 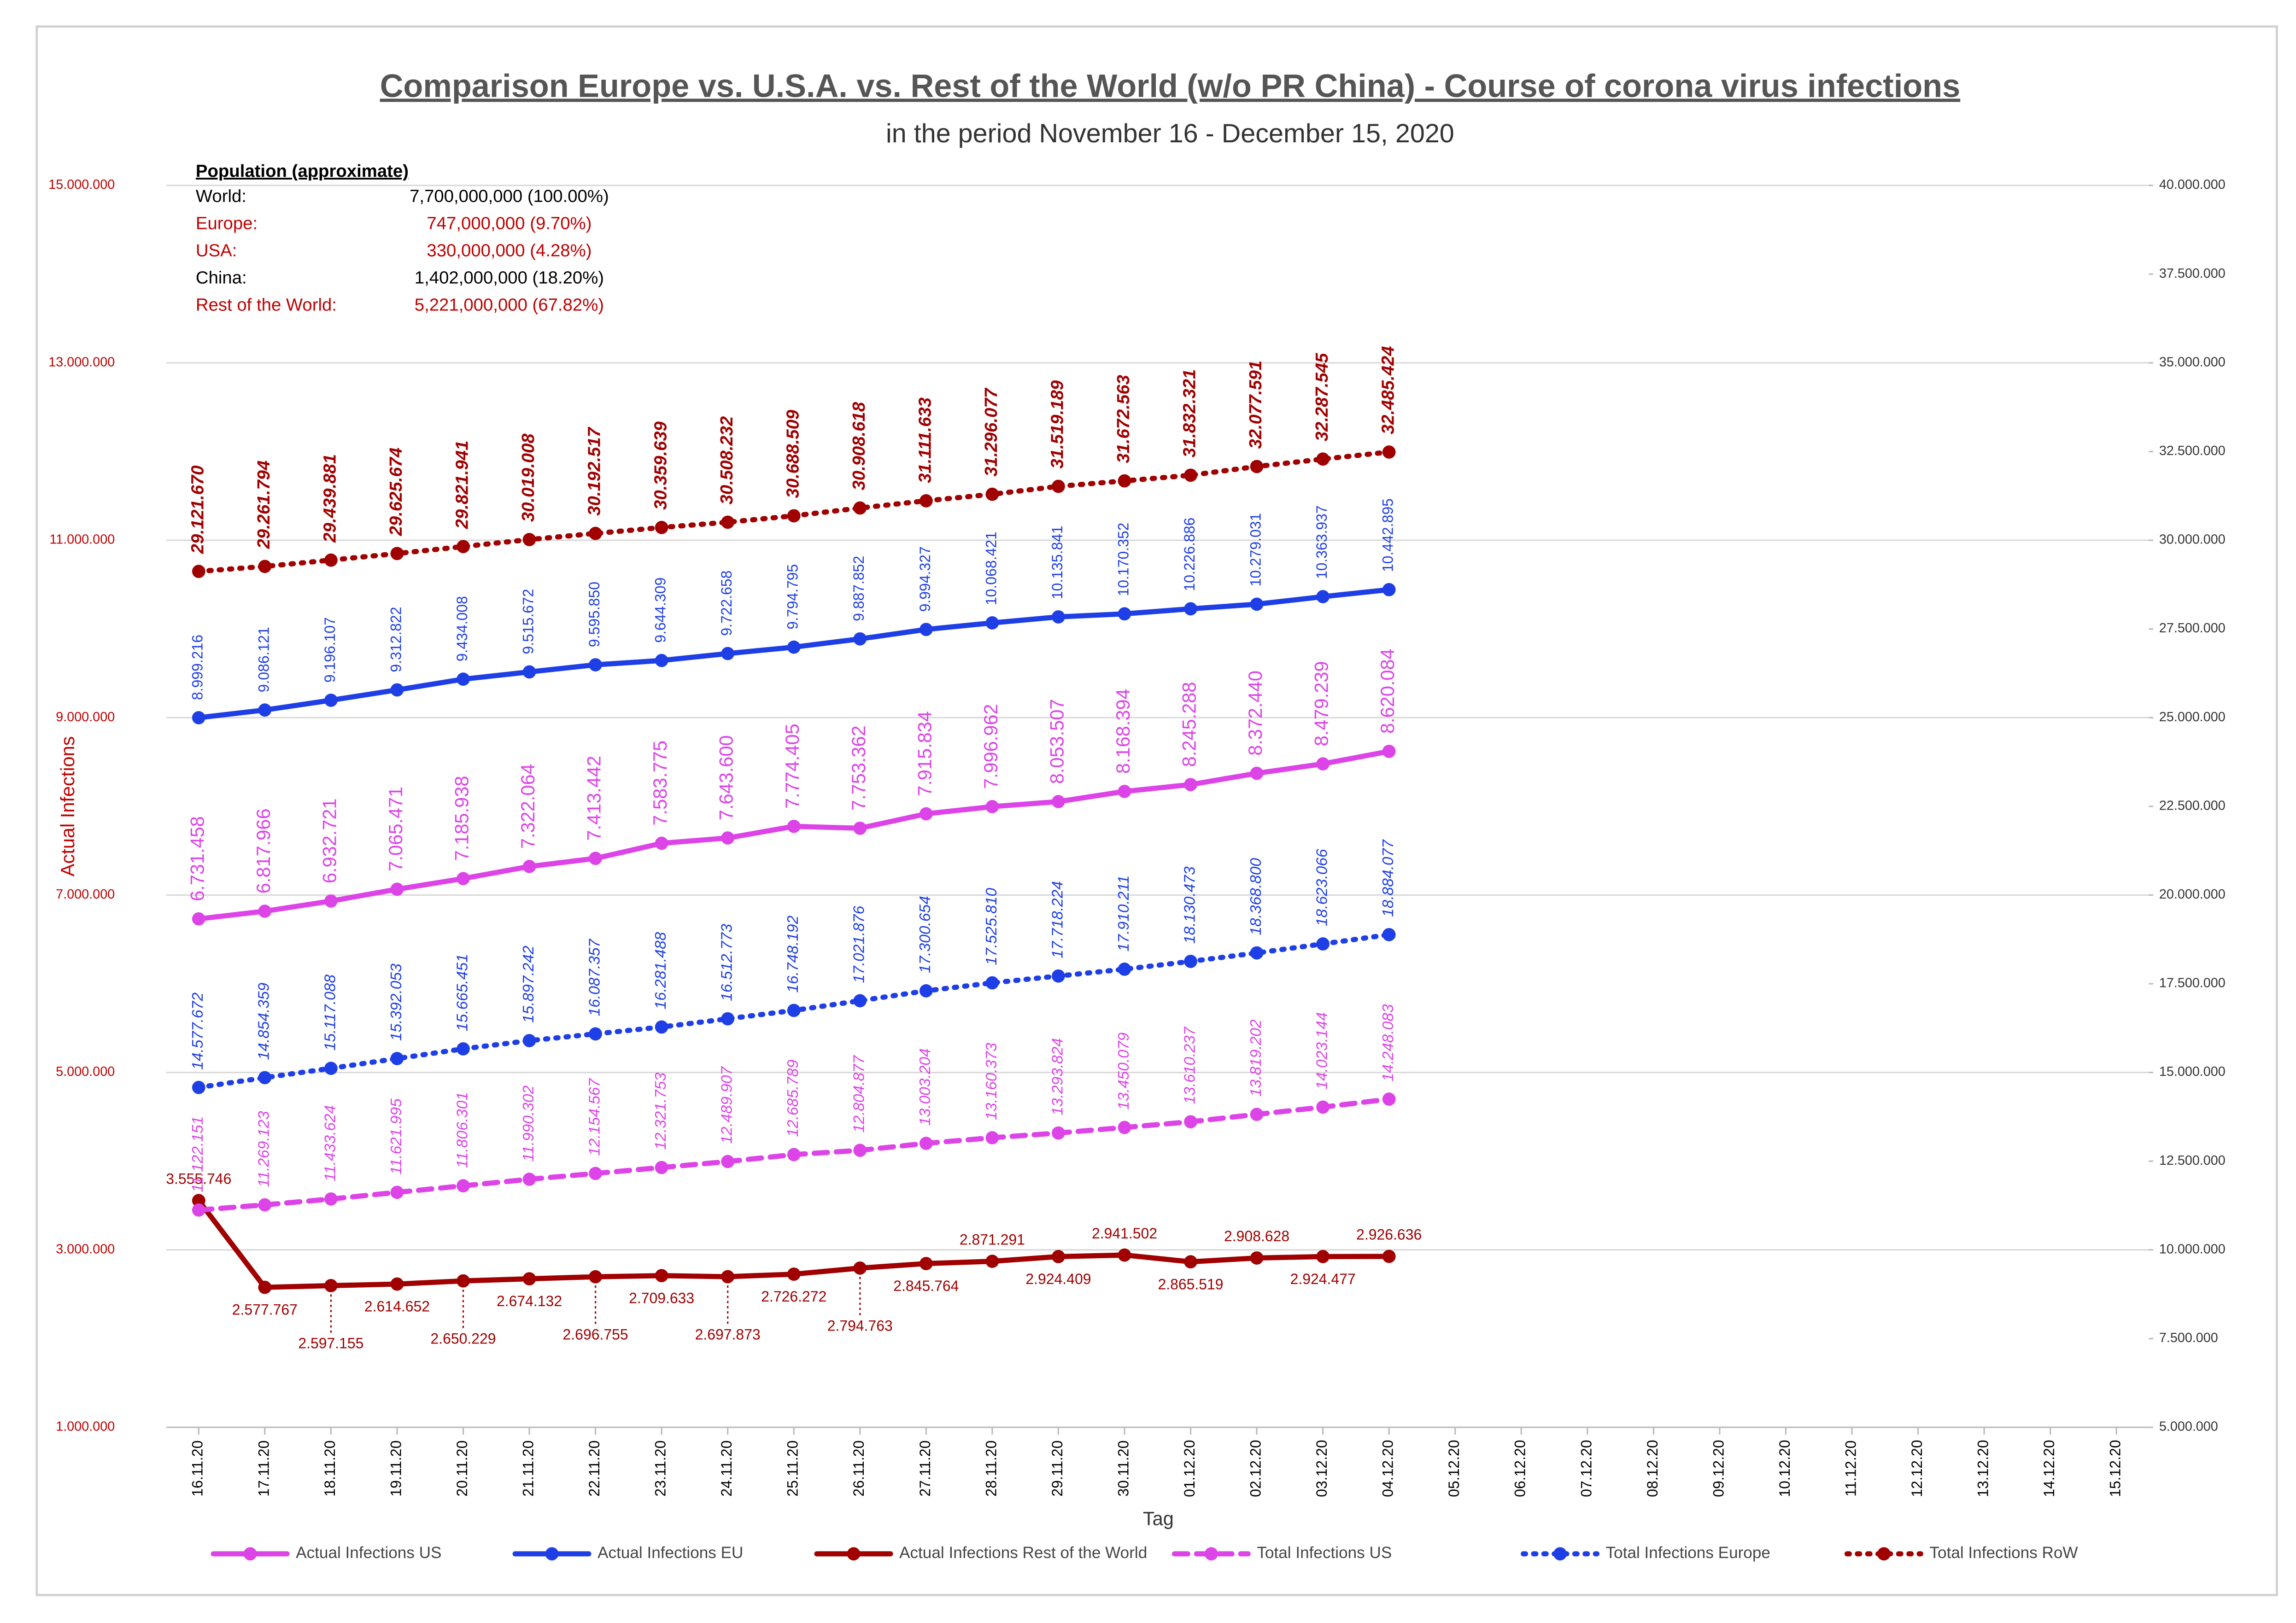 I want to click on data-label: 31.832.321, so click(x=1190, y=413).